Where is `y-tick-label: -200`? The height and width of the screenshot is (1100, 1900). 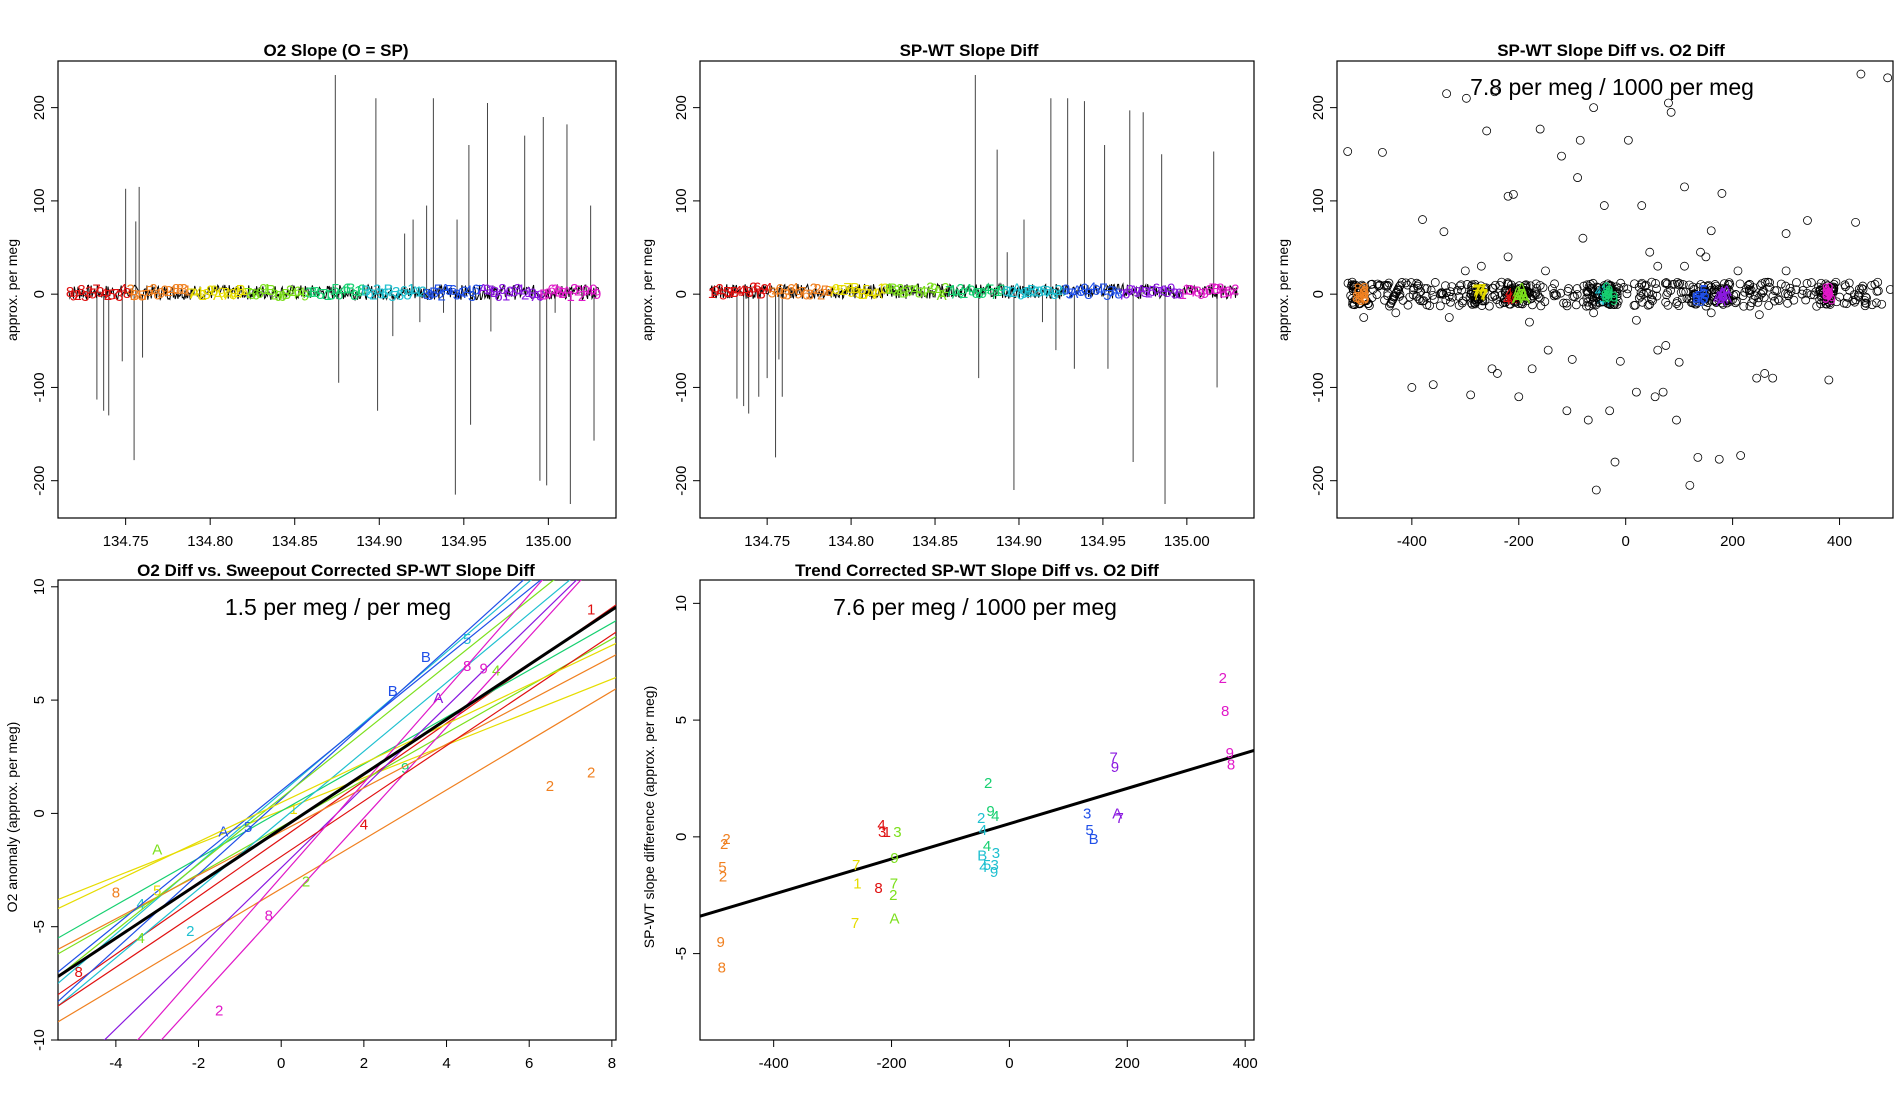 y-tick-label: -200 is located at coordinates (39, 481).